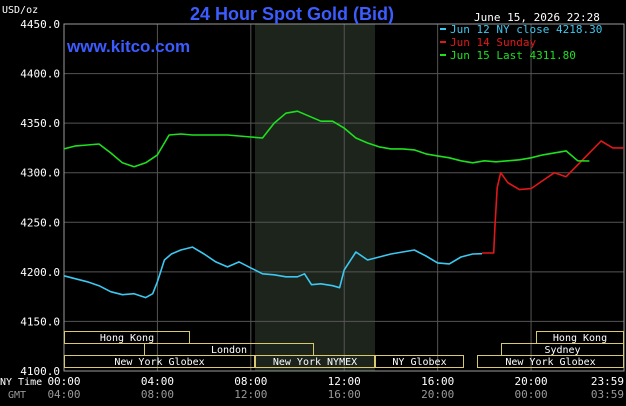  I want to click on x-tick-label-gmt: 00:00, so click(530, 394).